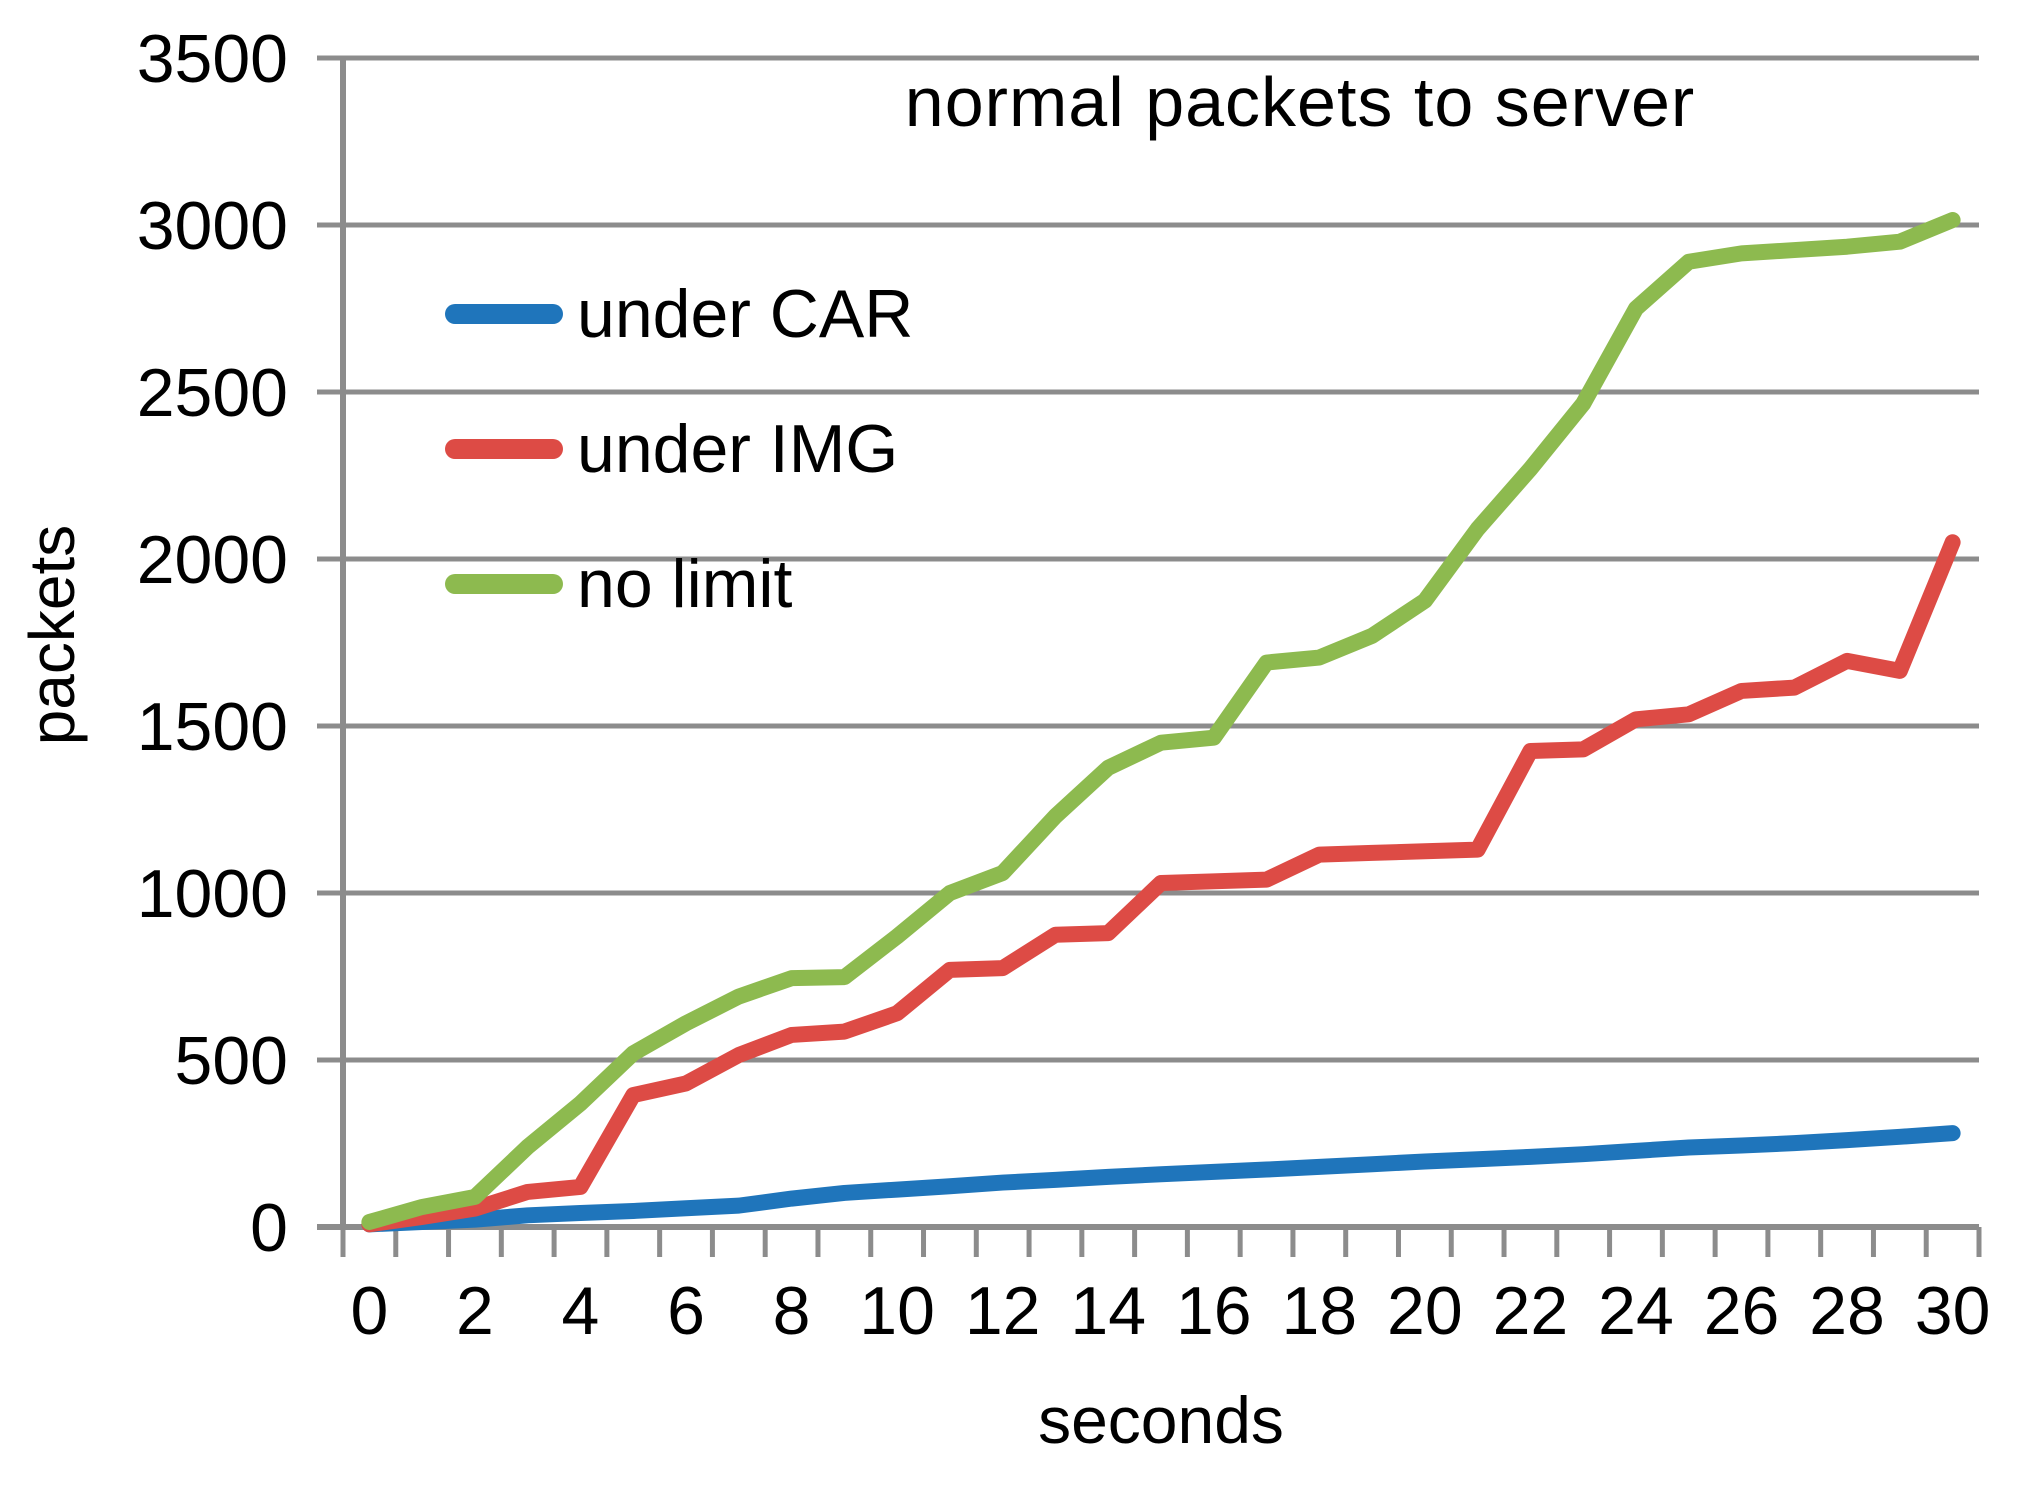  I want to click on x-tick-label: 28, so click(1847, 1311).